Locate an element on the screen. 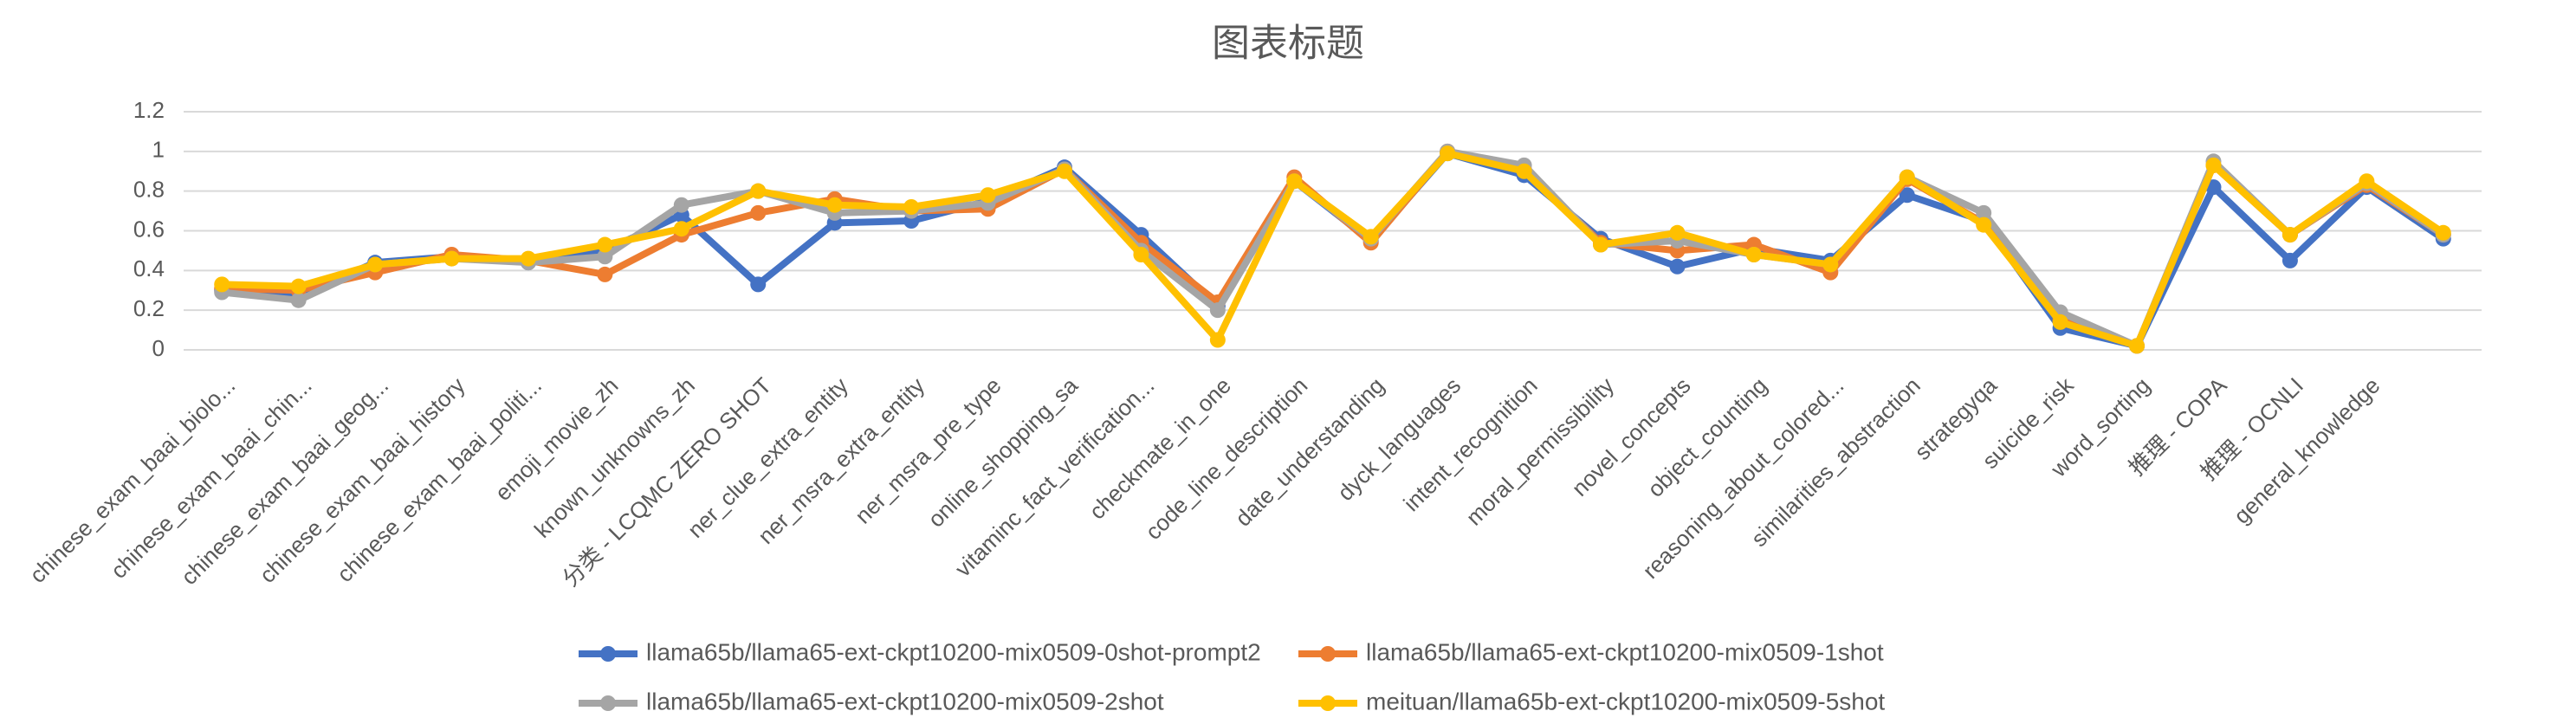 This screenshot has width=2576, height=724. x-tick-label: ner_msra_pre_type is located at coordinates (928, 451).